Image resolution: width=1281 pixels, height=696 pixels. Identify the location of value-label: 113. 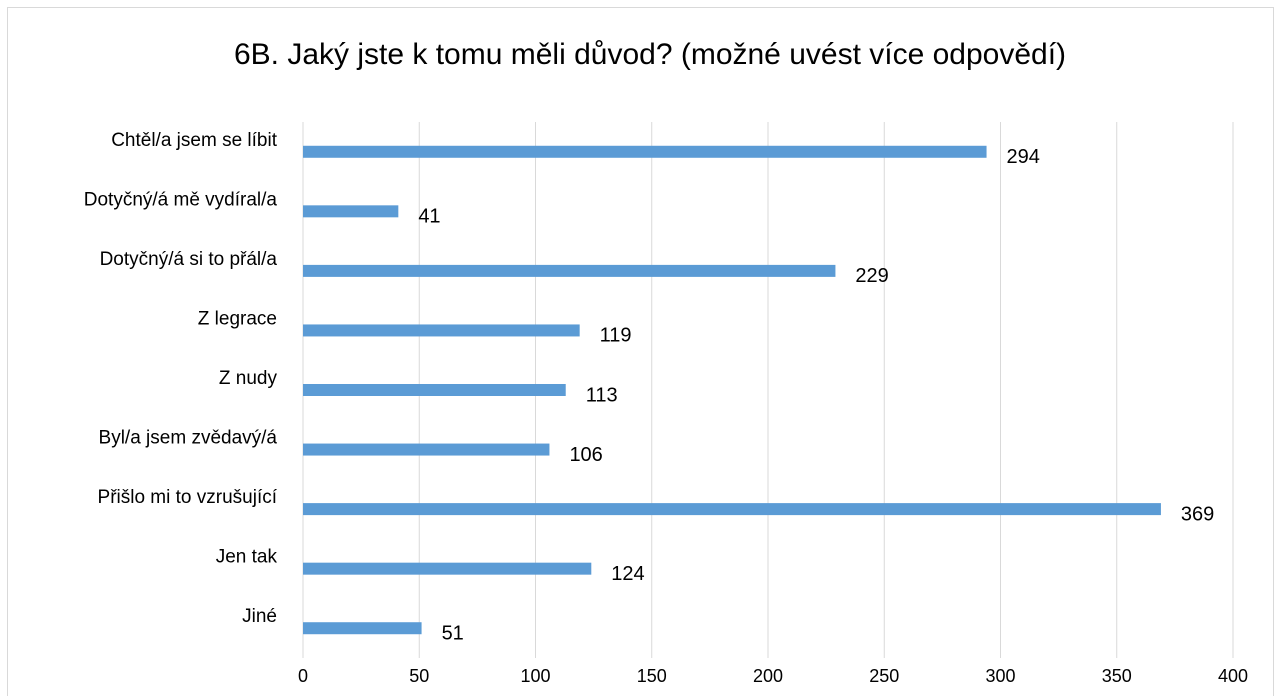
(602, 395).